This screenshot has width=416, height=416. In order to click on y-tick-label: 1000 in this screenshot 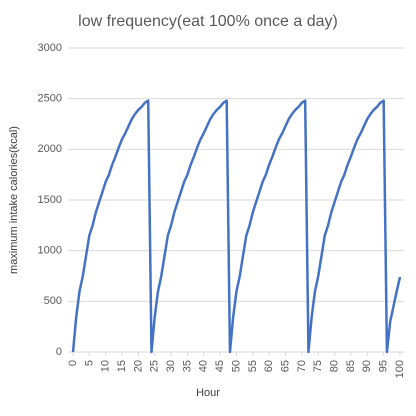, I will do `click(50, 251)`.